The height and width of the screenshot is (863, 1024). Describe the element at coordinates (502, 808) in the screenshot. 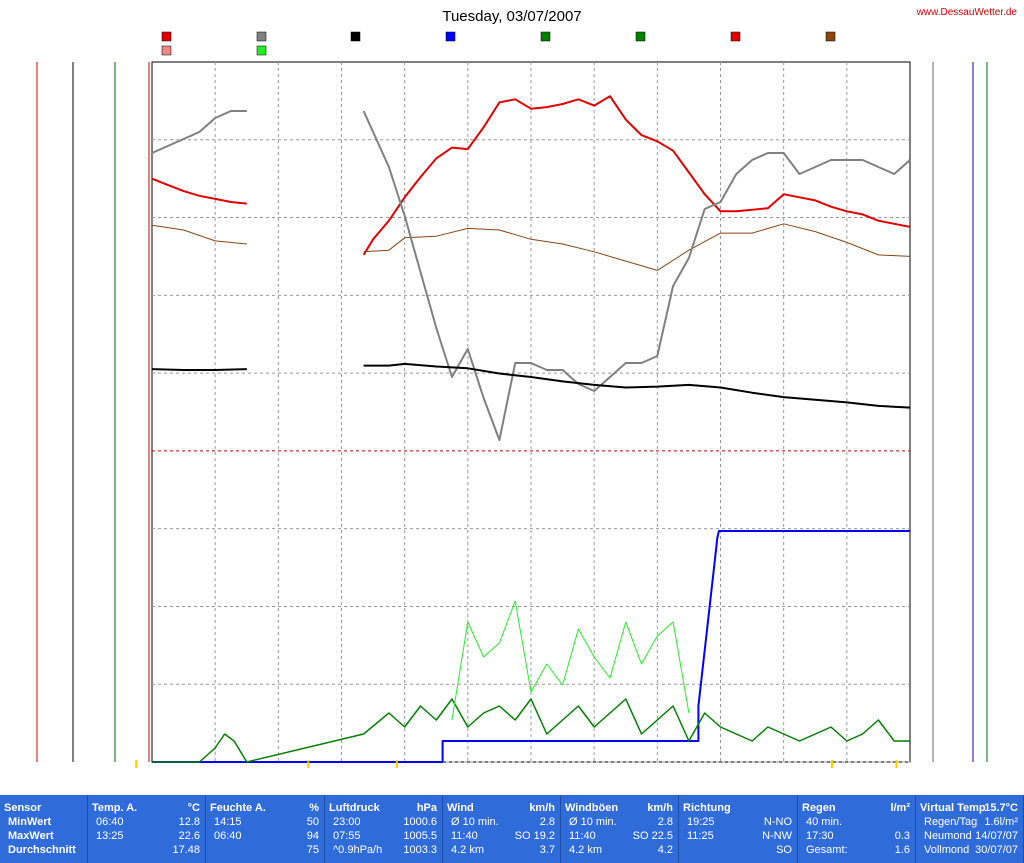

I see `stats-header: Wind km/h` at that location.